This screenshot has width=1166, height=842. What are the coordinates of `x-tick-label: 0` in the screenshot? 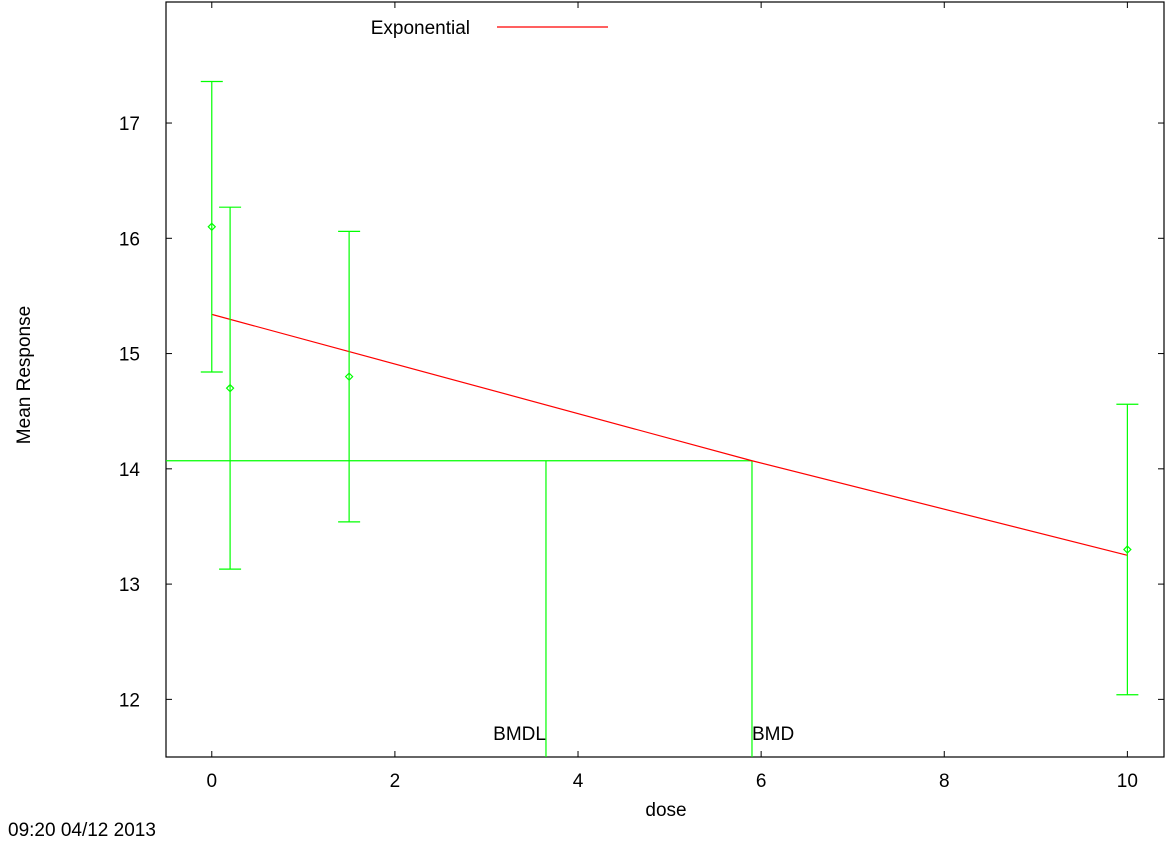 It's located at (211, 781).